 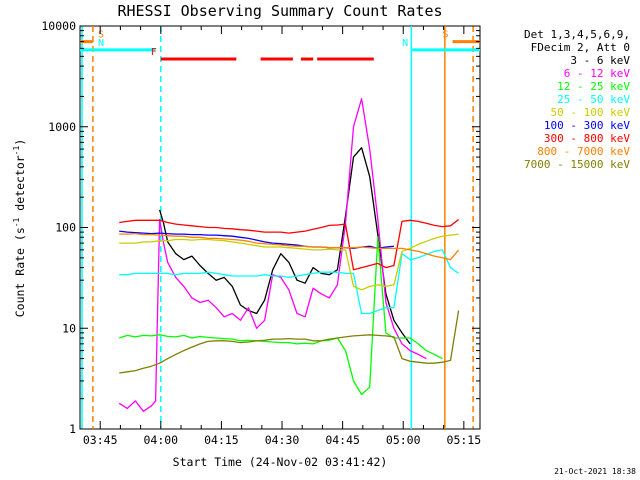 What do you see at coordinates (597, 73) in the screenshot?
I see `legend-entry-6-12-kev: 6 - 12 keV` at bounding box center [597, 73].